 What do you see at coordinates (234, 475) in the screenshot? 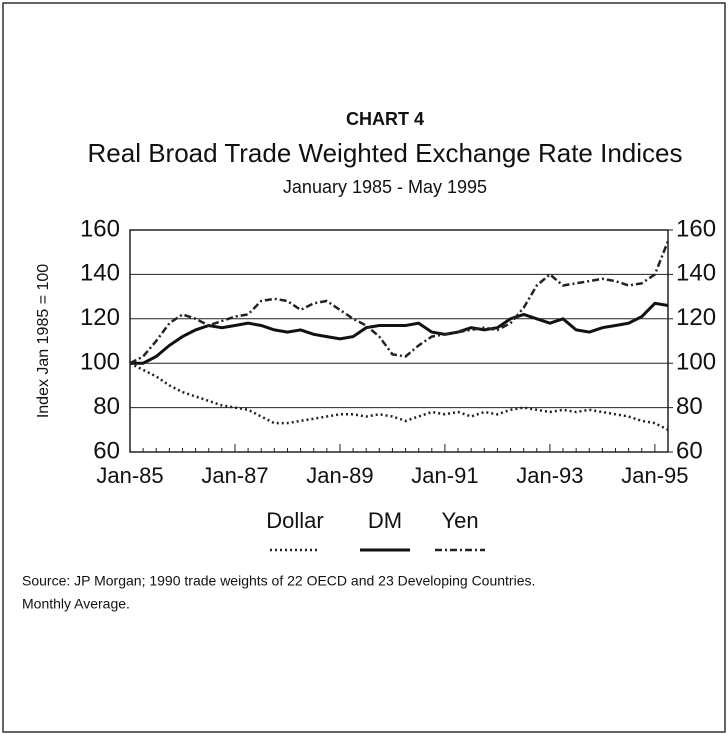
I see `x-tick-label: Jan-87` at bounding box center [234, 475].